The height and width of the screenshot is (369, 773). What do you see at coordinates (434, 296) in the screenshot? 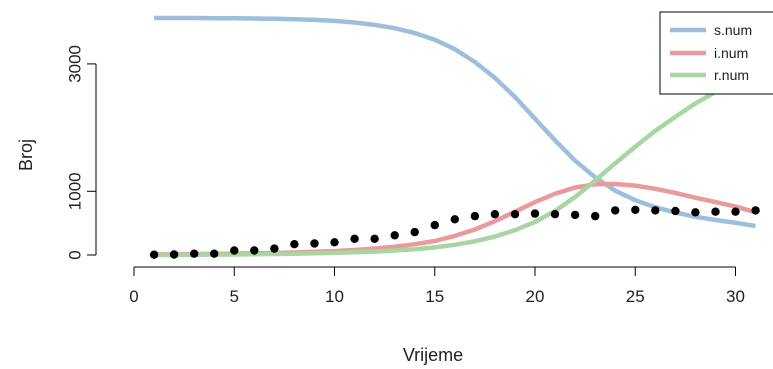
I see `x-tick-label: 15` at bounding box center [434, 296].